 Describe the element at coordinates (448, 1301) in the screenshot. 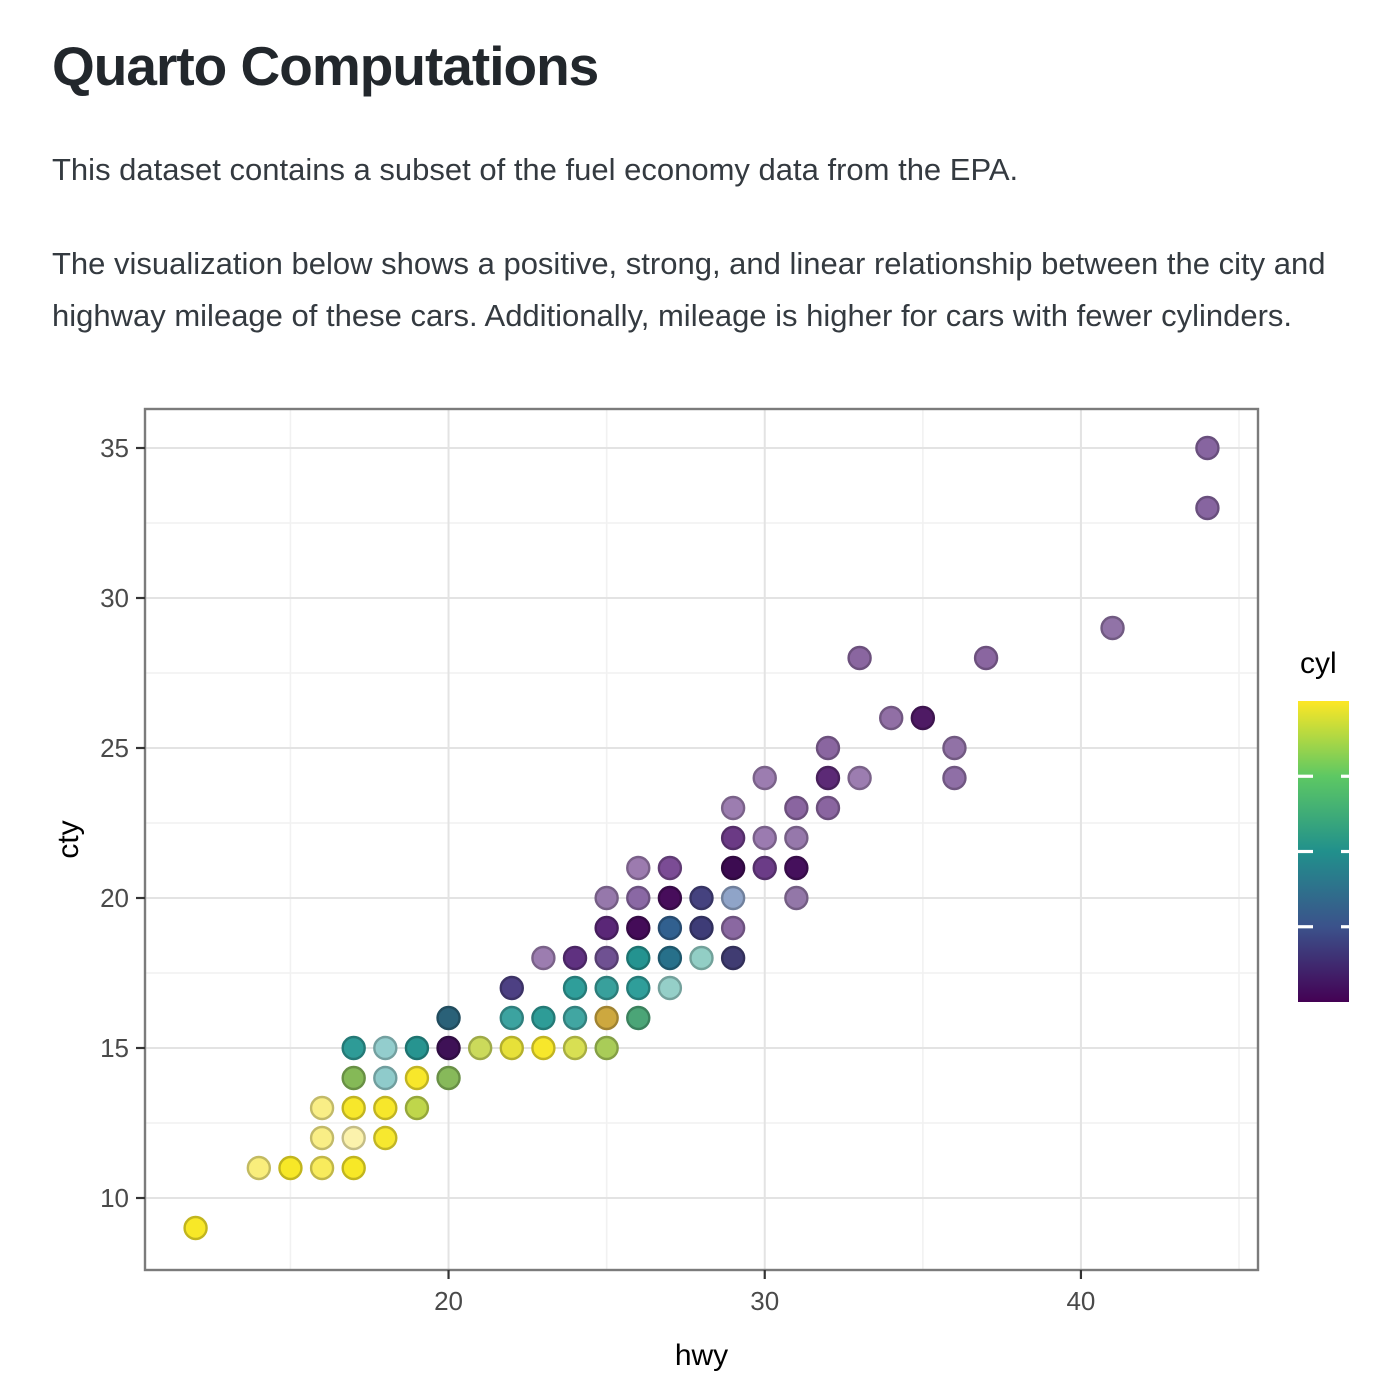

I see `x-tick-label: 20` at that location.